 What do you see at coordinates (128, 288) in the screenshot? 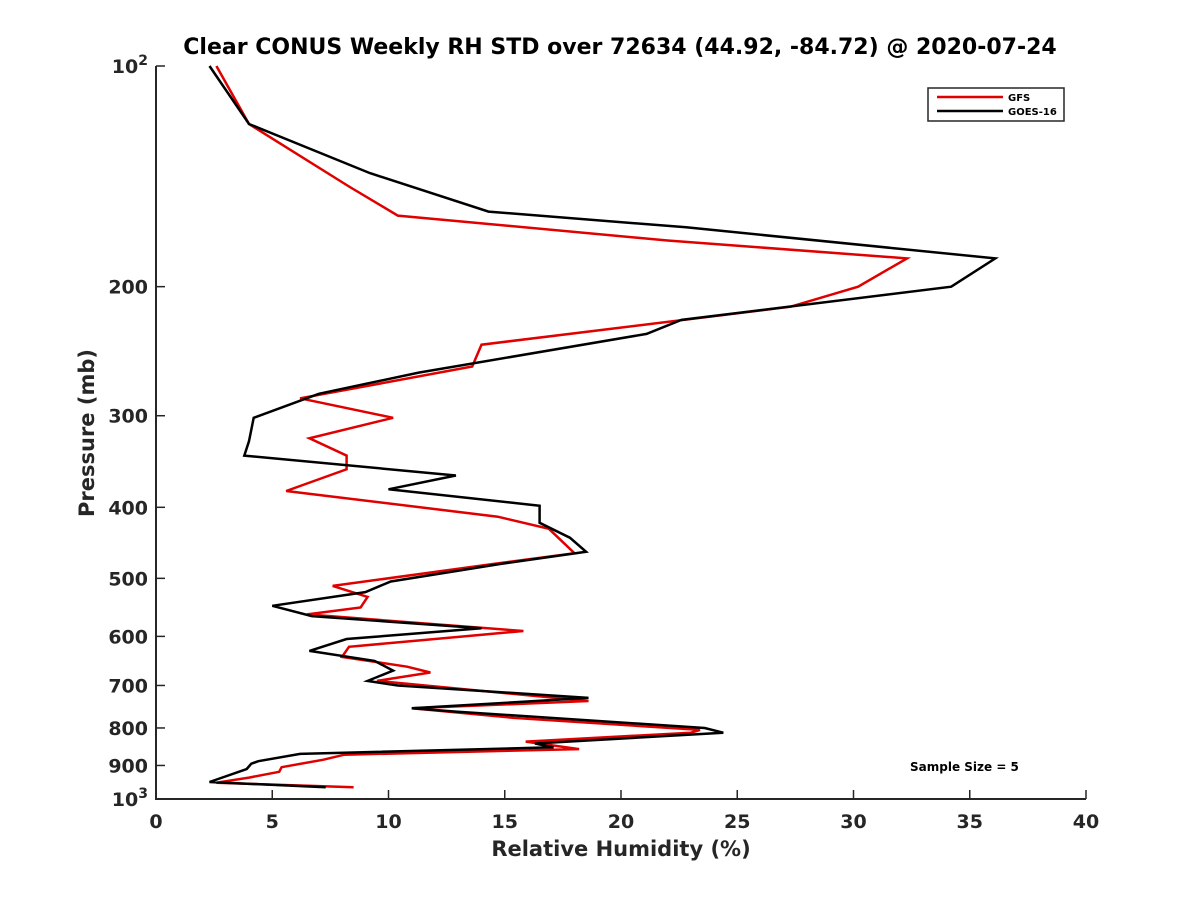
I see `y-tick-label: 200` at bounding box center [128, 288].